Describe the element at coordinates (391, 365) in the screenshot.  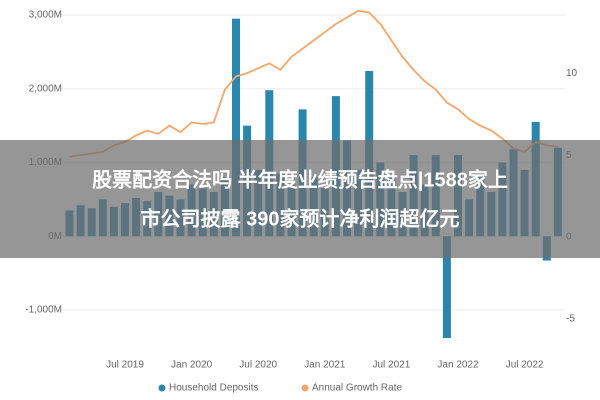
I see `x-tick-label: Jul 2021` at that location.